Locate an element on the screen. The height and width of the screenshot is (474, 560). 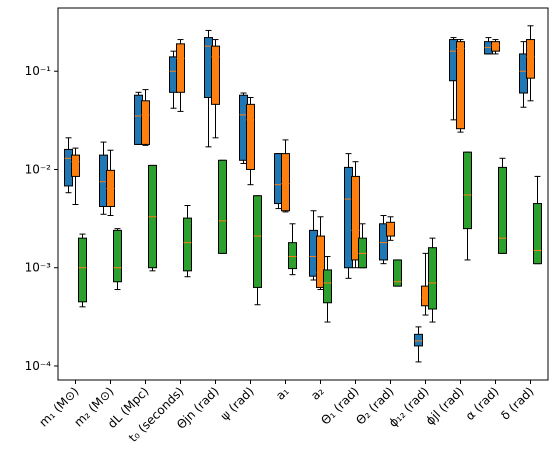
y-tick-label: 10⁻⁴ is located at coordinates (38, 366).